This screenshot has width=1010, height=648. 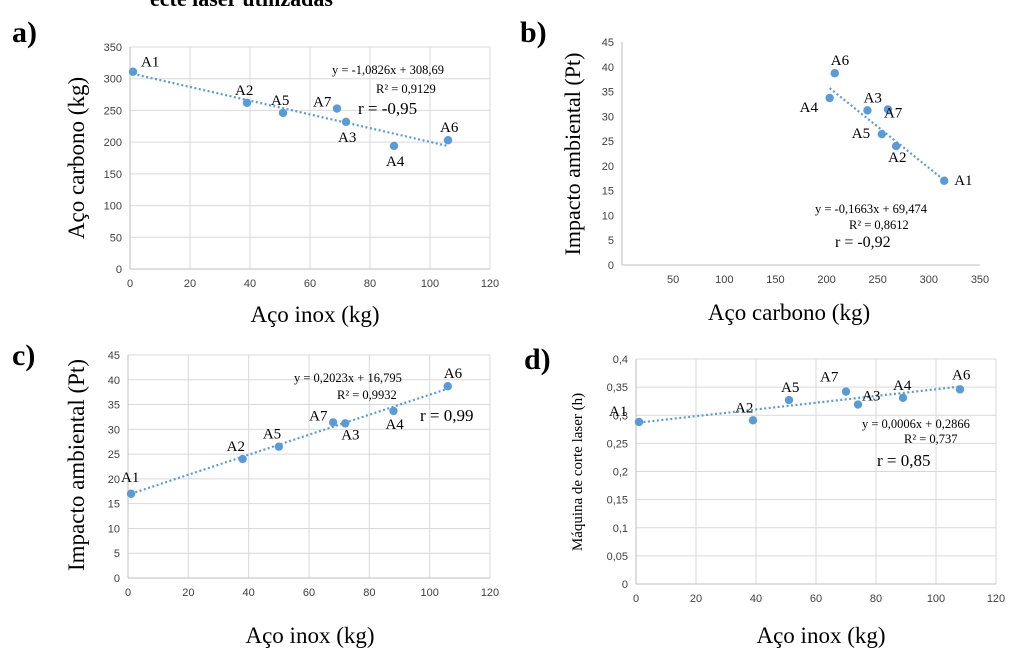 I want to click on x-tick-label: 350, so click(x=980, y=280).